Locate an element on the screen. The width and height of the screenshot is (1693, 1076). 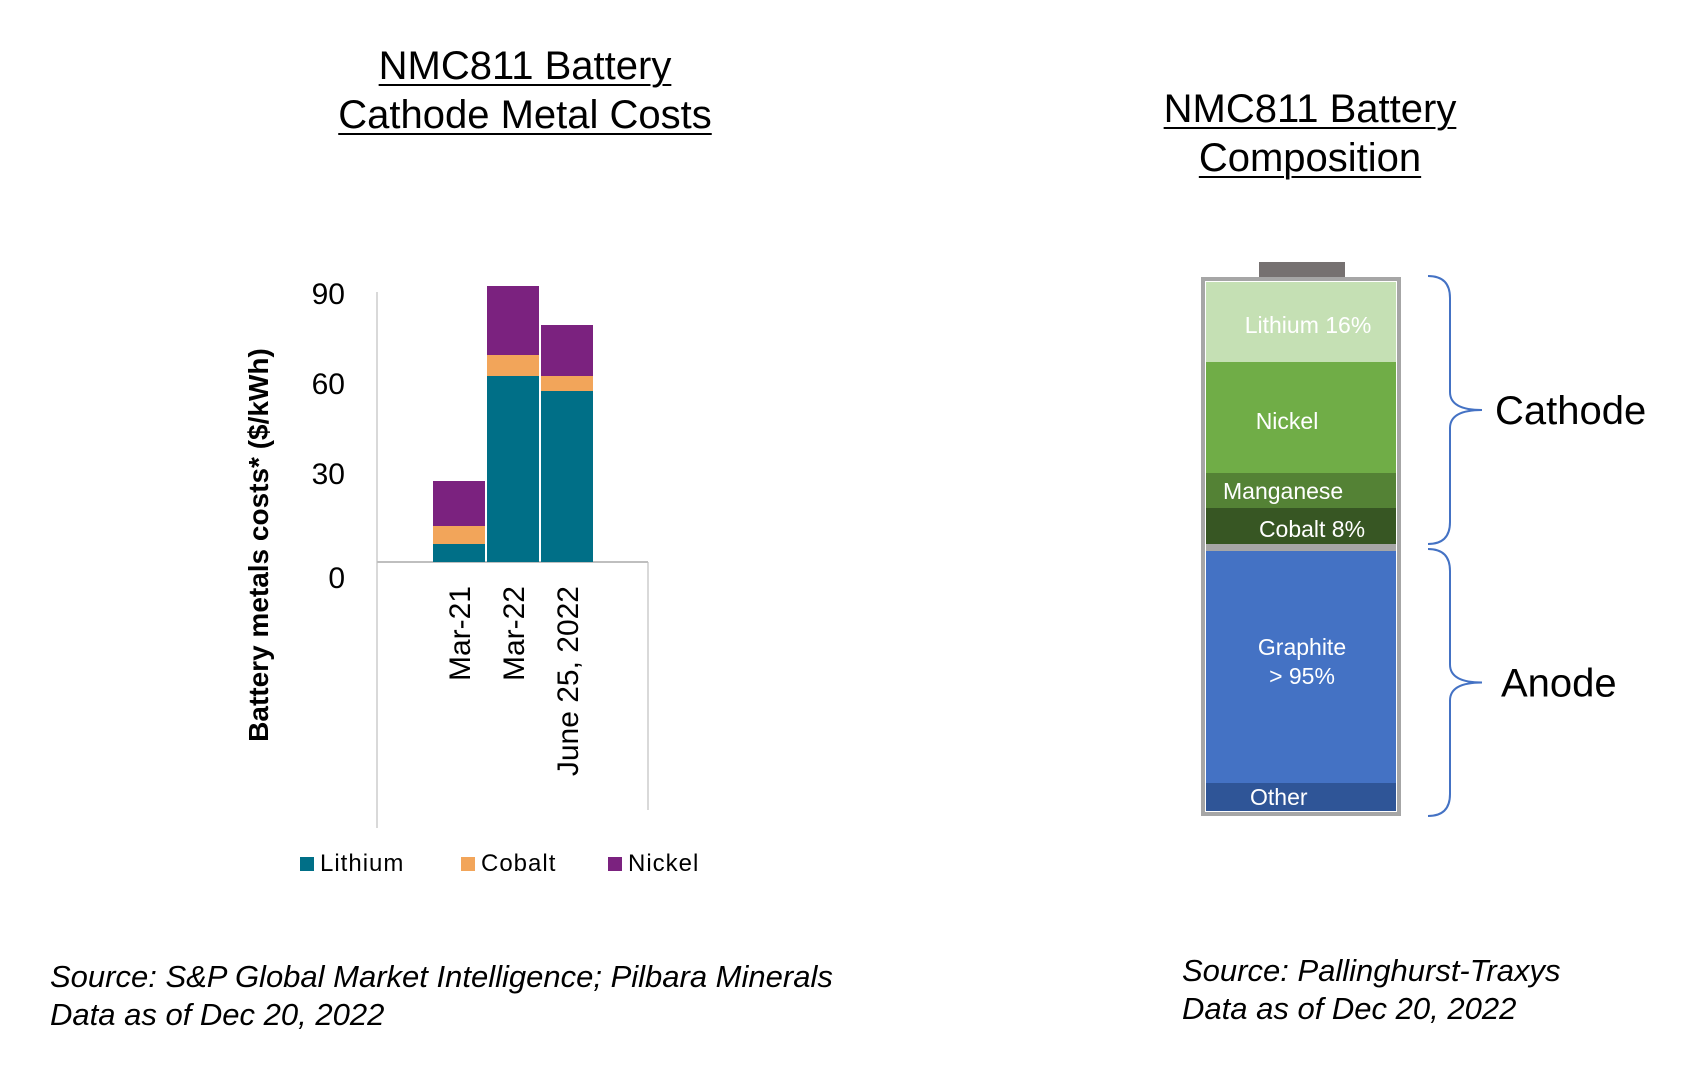
composition-source-line1: Source: Pallinghurst-Traxys is located at coordinates (1371, 970).